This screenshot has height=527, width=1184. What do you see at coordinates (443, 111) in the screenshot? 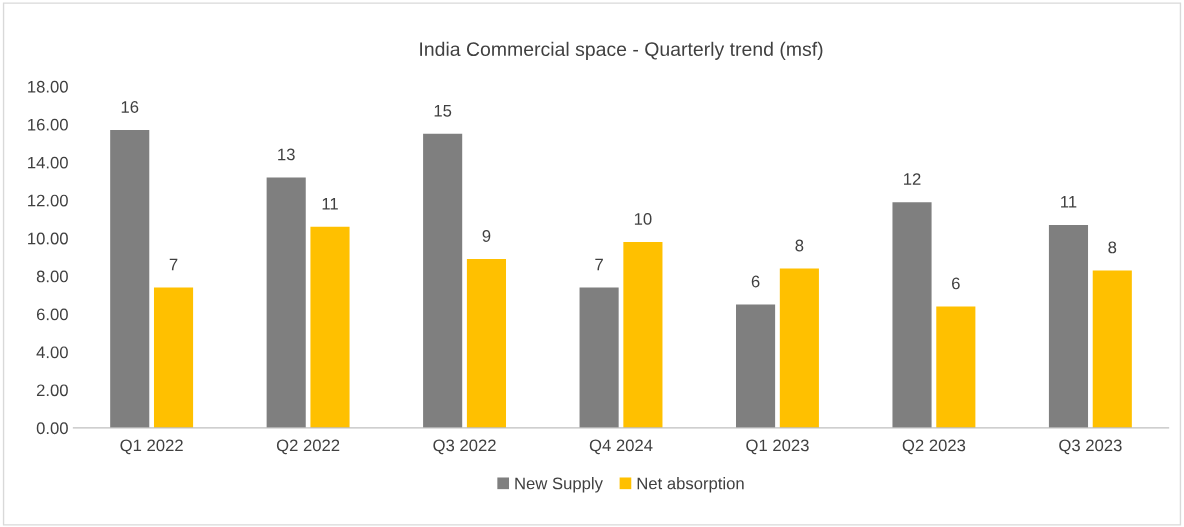
I see `data-label: 15` at bounding box center [443, 111].